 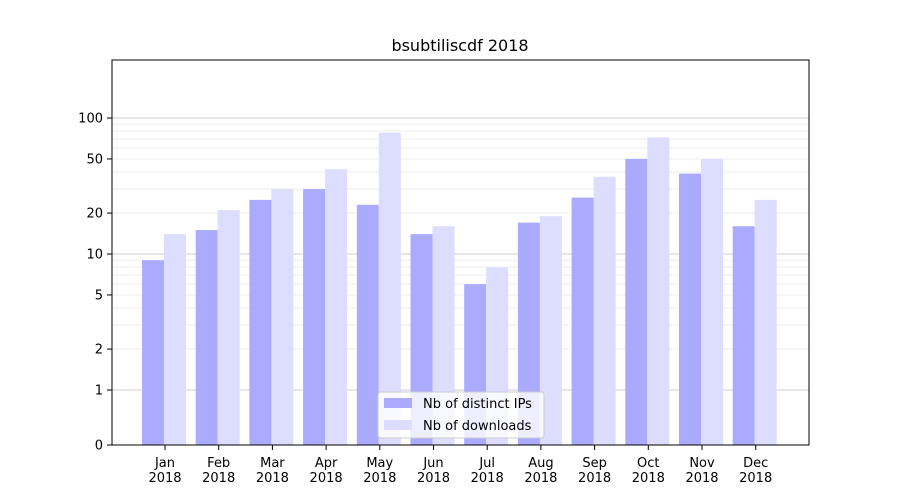 What do you see at coordinates (153, 352) in the screenshot?
I see `bar-distinct-ips-jan` at bounding box center [153, 352].